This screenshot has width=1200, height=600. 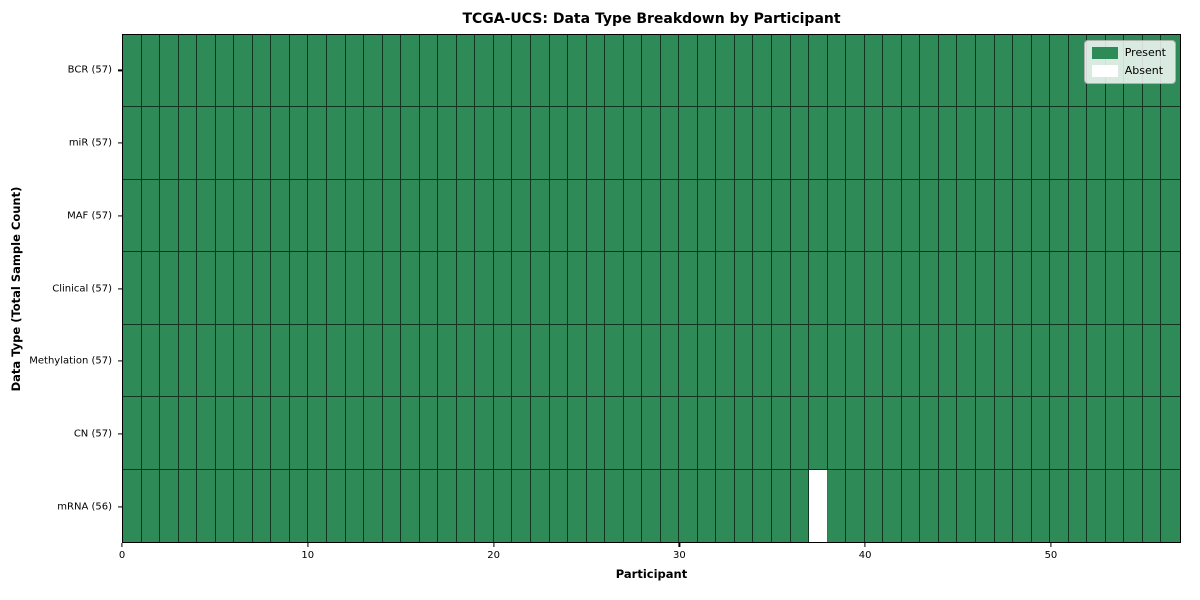 What do you see at coordinates (89, 70) in the screenshot?
I see `y-tick-label: BCR (57)` at bounding box center [89, 70].